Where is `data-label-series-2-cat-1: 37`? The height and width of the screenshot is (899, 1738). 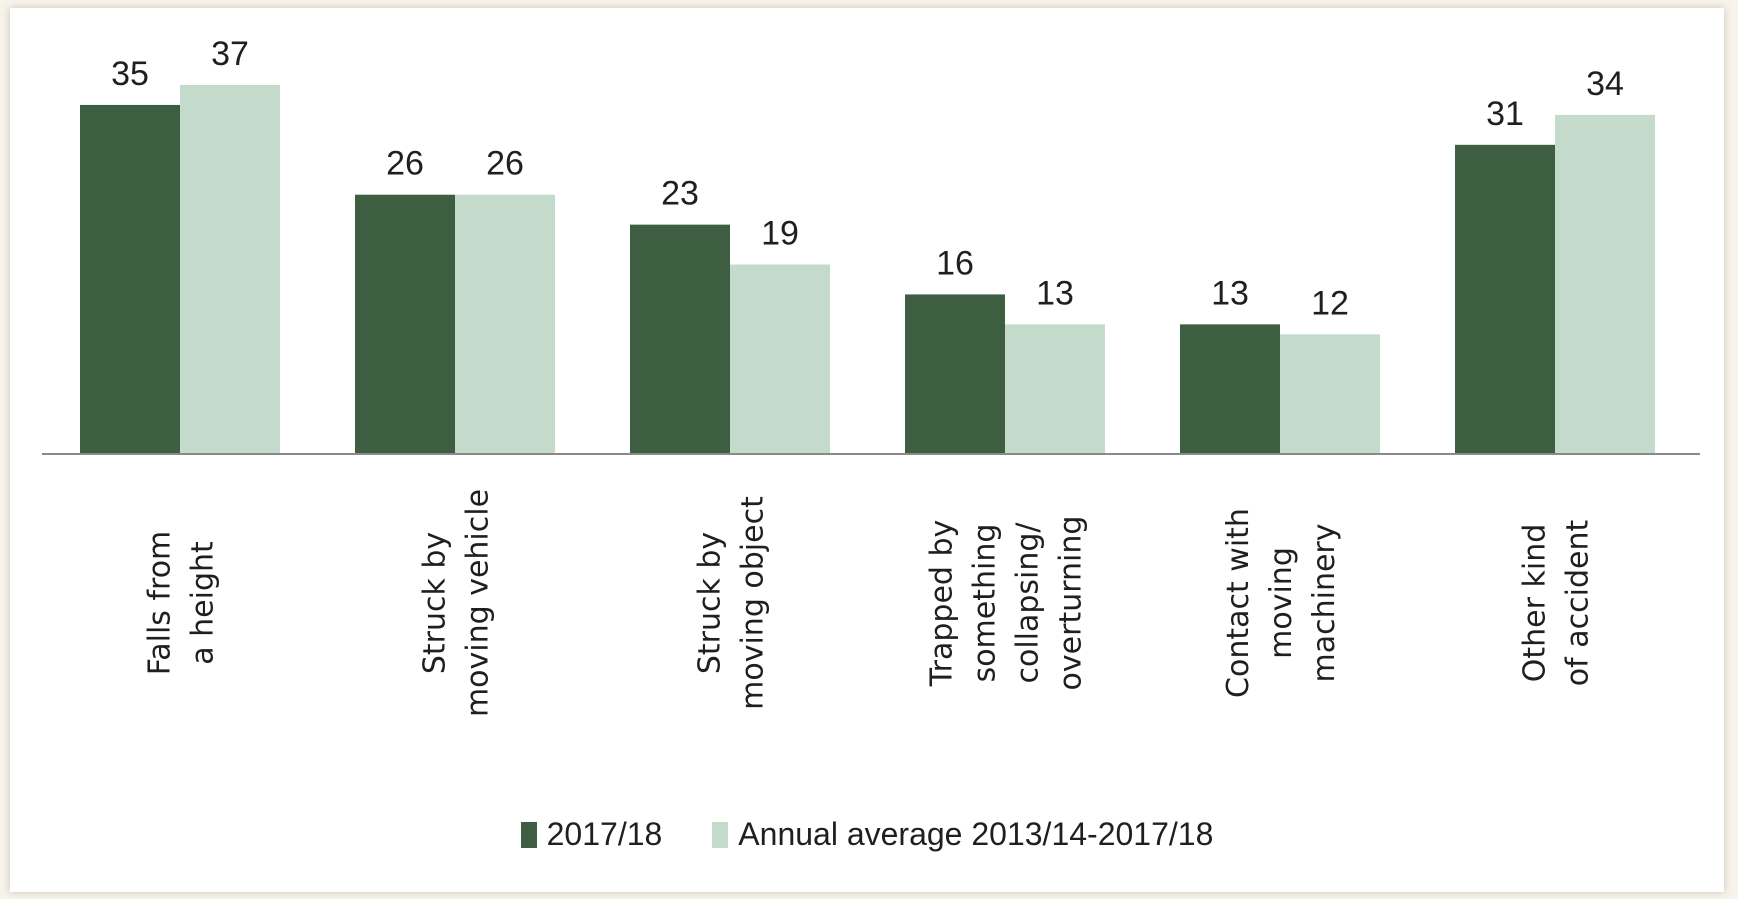 data-label-series-2-cat-1: 37 is located at coordinates (230, 54).